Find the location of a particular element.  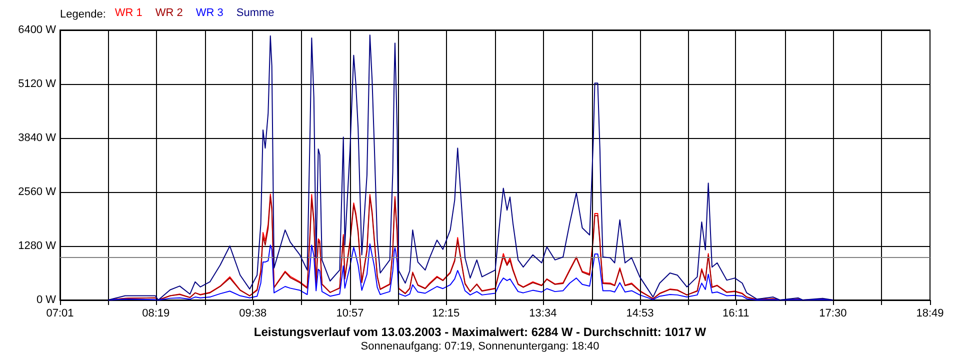

text: WR 3 is located at coordinates (210, 13).